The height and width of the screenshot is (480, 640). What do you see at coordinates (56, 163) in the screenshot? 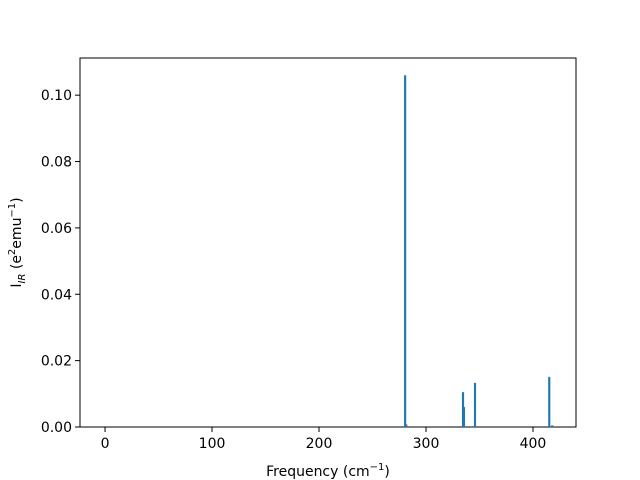
I see `y-tick-label: 0.08` at bounding box center [56, 163].